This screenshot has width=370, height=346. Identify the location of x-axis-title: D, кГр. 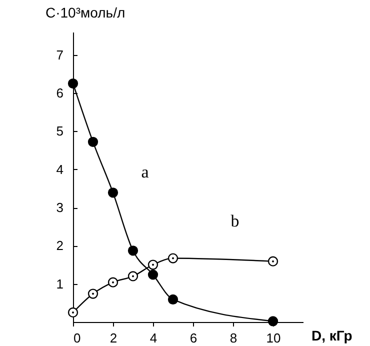
(332, 336).